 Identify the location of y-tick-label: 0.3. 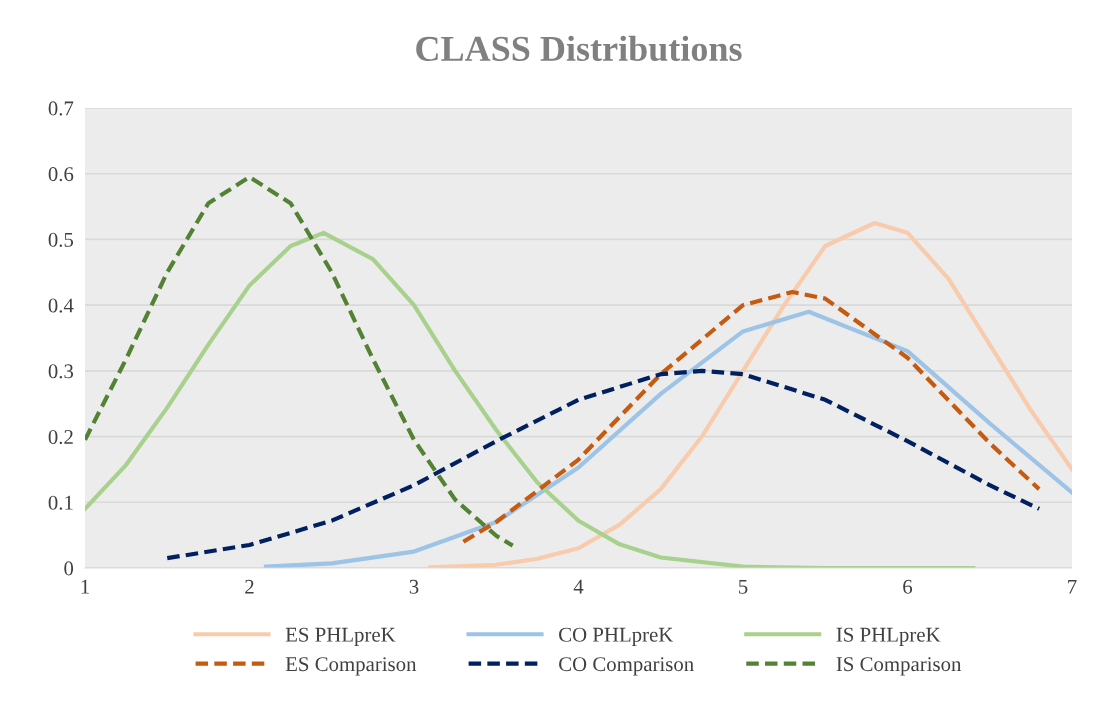
(61, 371).